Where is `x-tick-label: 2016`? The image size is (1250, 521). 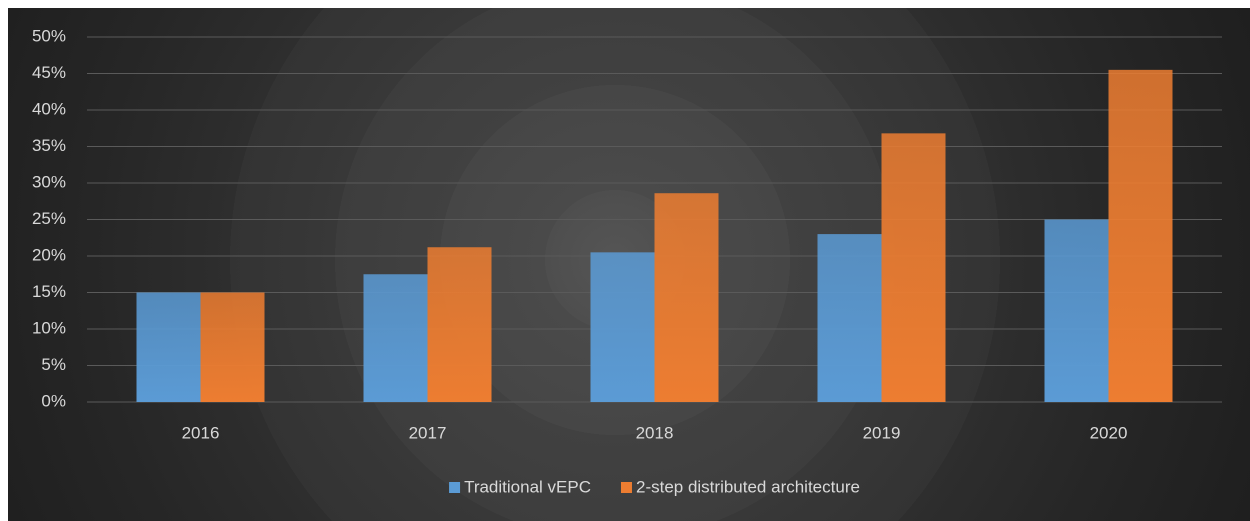
x-tick-label: 2016 is located at coordinates (201, 432).